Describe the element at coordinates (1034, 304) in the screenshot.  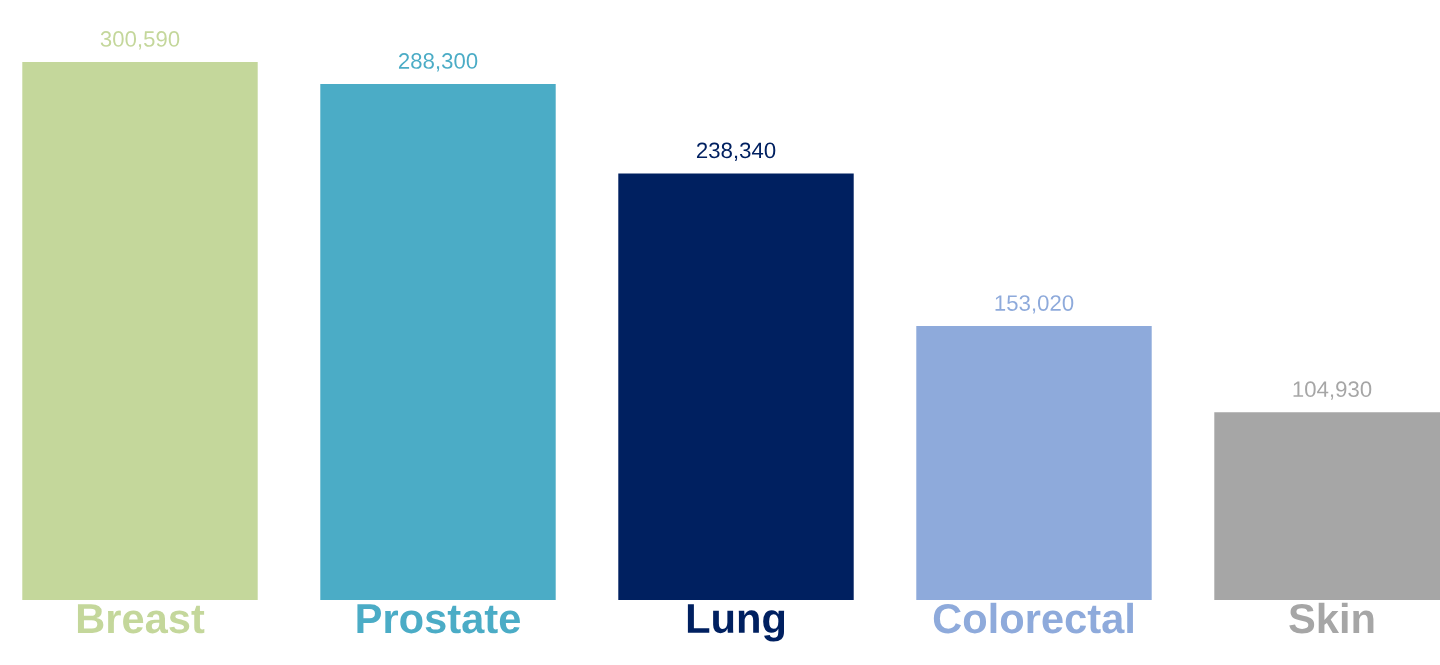
I see `data-label: 153,020` at that location.